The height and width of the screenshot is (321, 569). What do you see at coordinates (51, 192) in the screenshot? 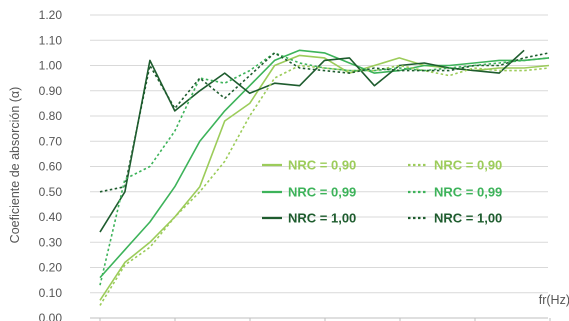
I see `y-tick-label: 0.50` at bounding box center [51, 192].